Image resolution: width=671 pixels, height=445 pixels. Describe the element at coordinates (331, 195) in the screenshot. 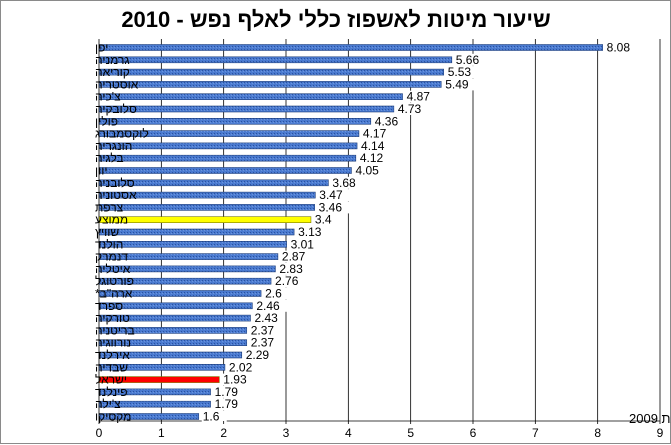

I see `value-label: 3.47` at that location.